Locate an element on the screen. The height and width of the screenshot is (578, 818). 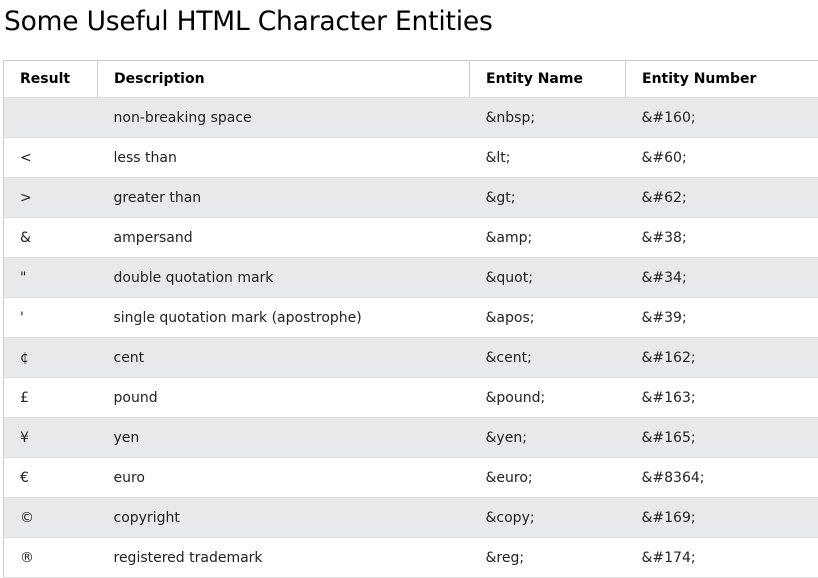
result-cell: £ is located at coordinates (51, 398).